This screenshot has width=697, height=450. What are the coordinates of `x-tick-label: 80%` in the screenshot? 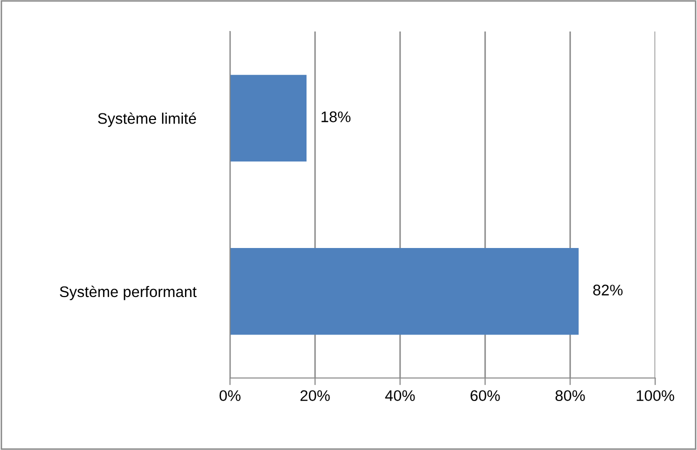 It's located at (570, 396).